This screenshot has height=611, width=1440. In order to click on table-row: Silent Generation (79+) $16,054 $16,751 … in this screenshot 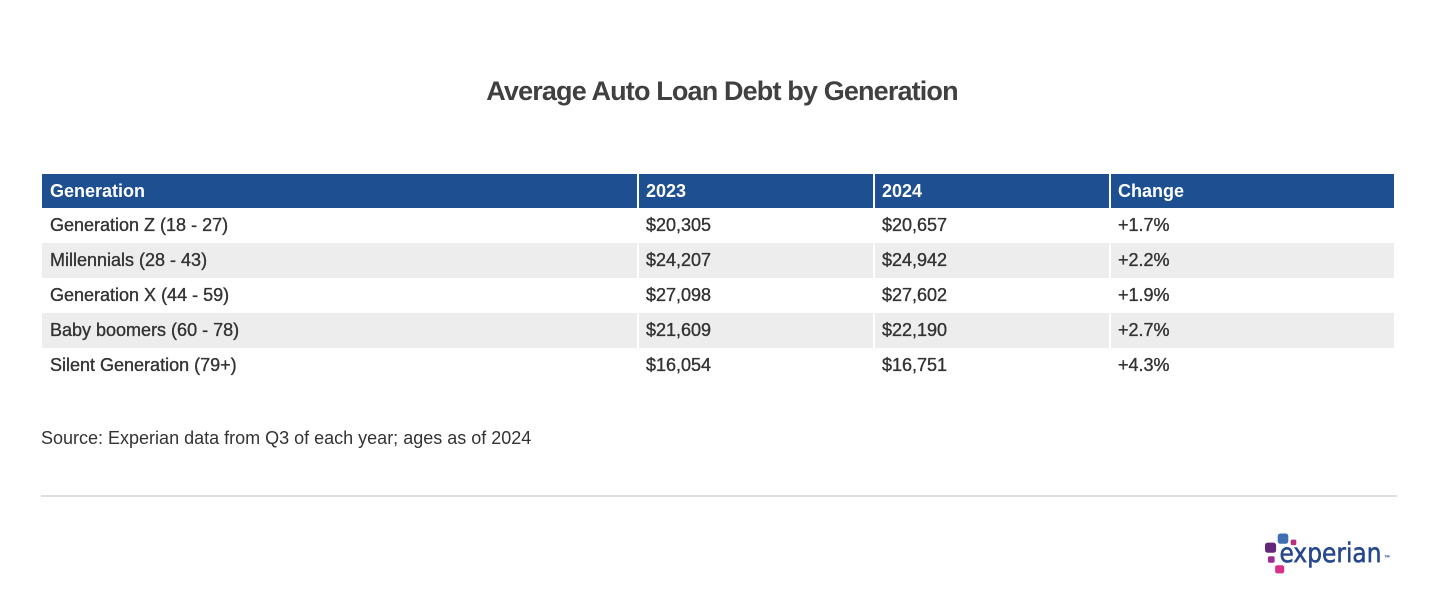, I will do `click(718, 365)`.